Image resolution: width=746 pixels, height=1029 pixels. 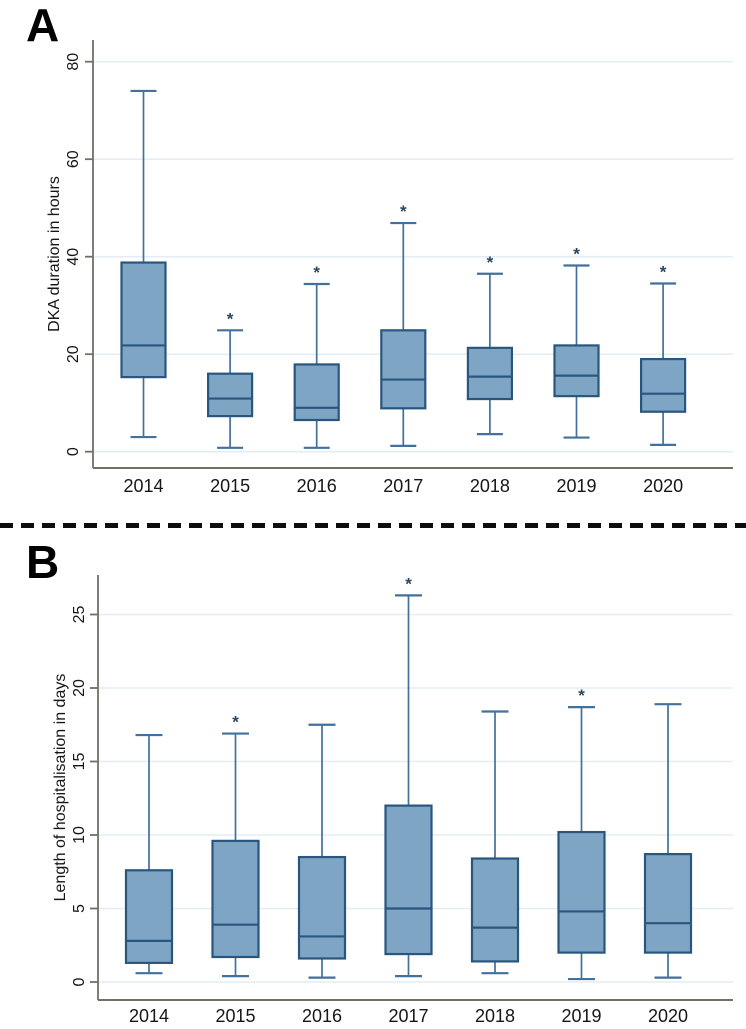 I want to click on panel-a-letter: A, so click(x=42, y=25).